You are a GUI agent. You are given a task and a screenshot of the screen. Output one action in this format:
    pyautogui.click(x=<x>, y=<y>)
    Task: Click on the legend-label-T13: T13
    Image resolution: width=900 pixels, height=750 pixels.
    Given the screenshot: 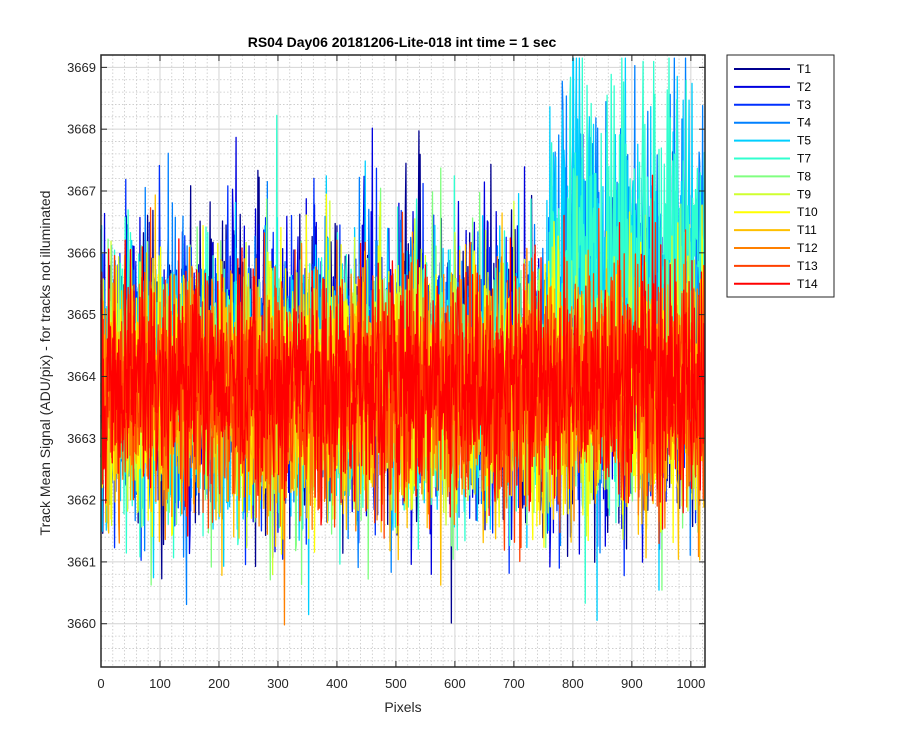 What is the action you would take?
    pyautogui.click(x=807, y=266)
    